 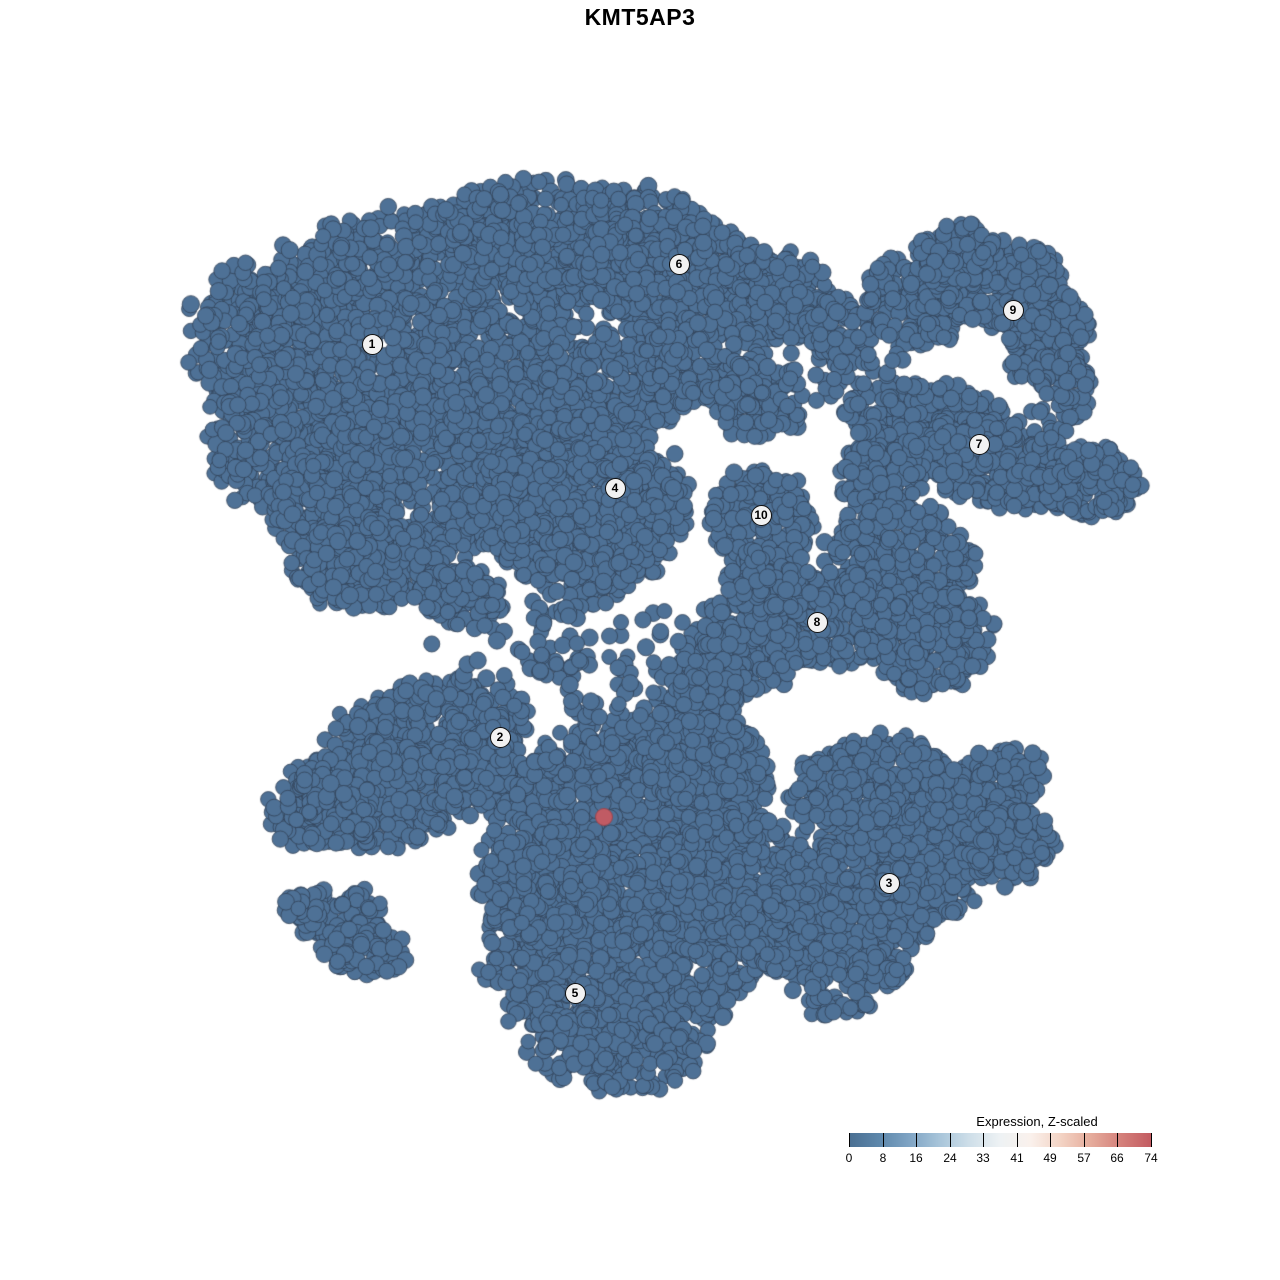 I want to click on legend-tick-label: 24, so click(x=950, y=1158).